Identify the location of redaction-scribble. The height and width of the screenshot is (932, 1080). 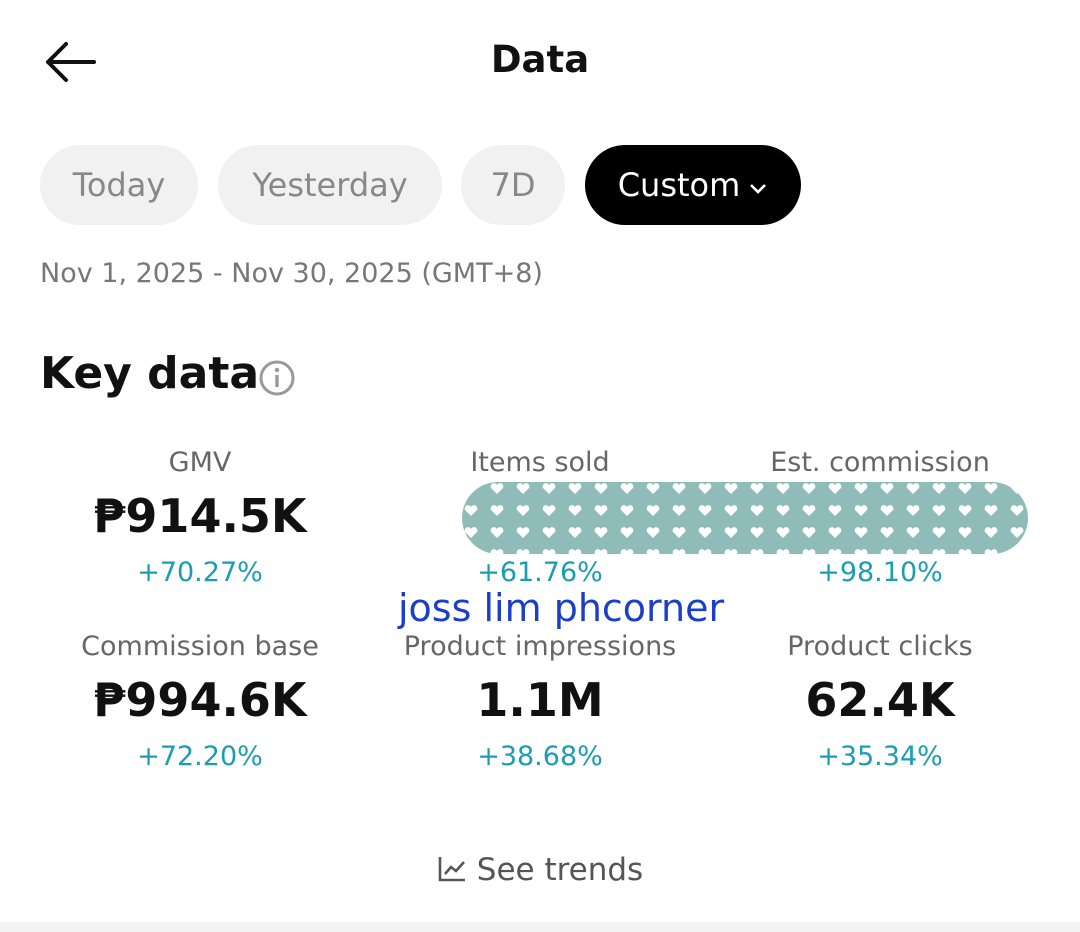
(745, 518).